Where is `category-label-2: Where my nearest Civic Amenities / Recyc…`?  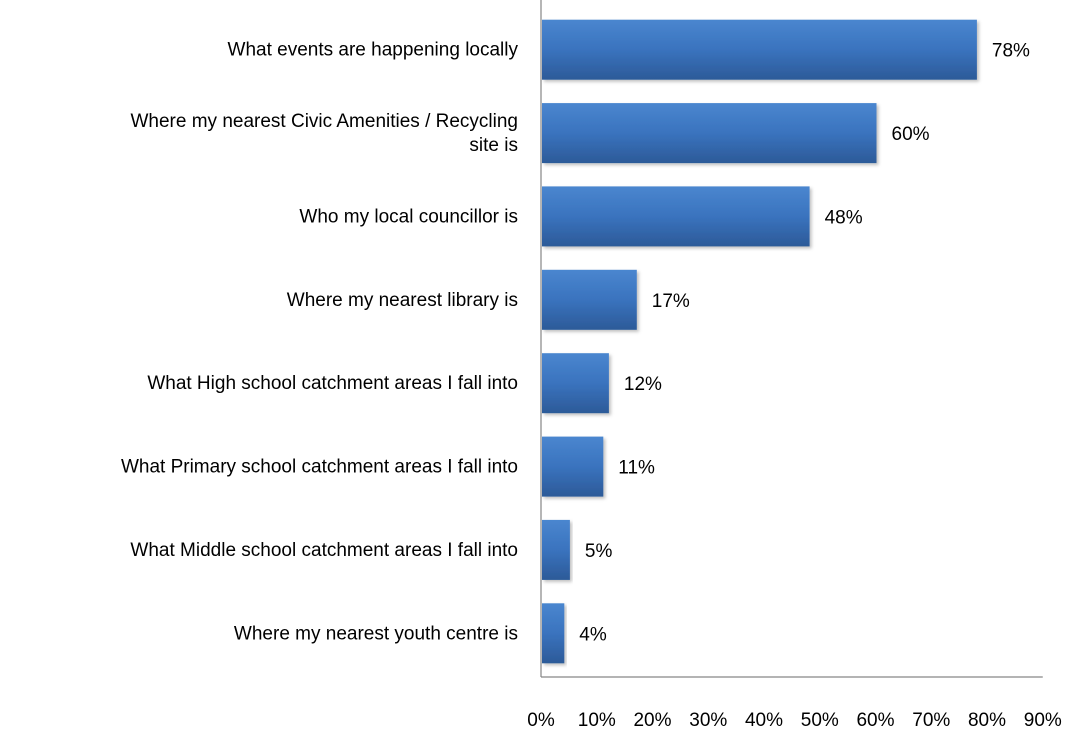 category-label-2: Where my nearest Civic Amenities / Recyc… is located at coordinates (324, 133).